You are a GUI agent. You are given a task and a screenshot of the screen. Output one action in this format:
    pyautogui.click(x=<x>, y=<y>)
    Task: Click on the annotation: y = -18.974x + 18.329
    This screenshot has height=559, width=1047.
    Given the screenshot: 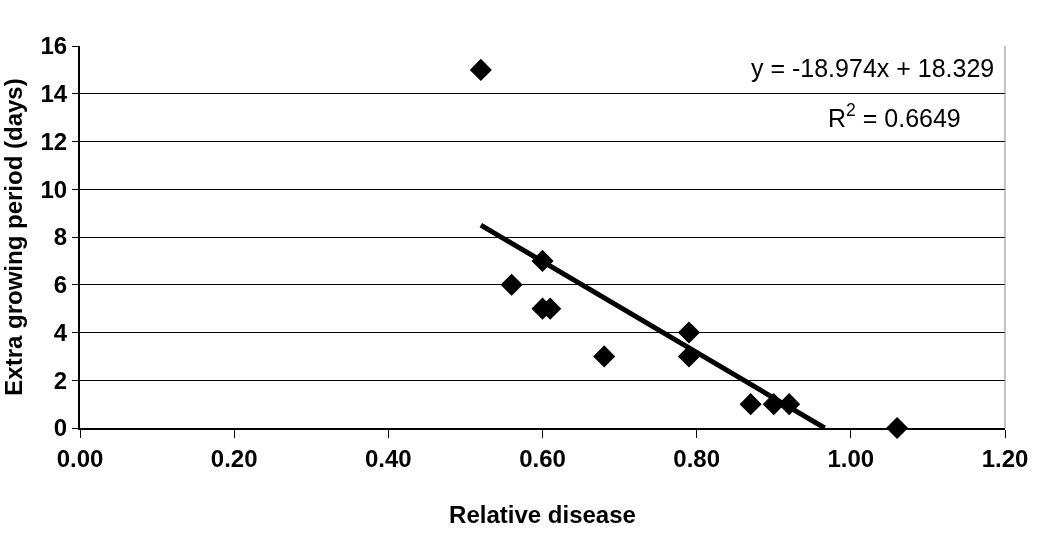 What is the action you would take?
    pyautogui.click(x=873, y=68)
    